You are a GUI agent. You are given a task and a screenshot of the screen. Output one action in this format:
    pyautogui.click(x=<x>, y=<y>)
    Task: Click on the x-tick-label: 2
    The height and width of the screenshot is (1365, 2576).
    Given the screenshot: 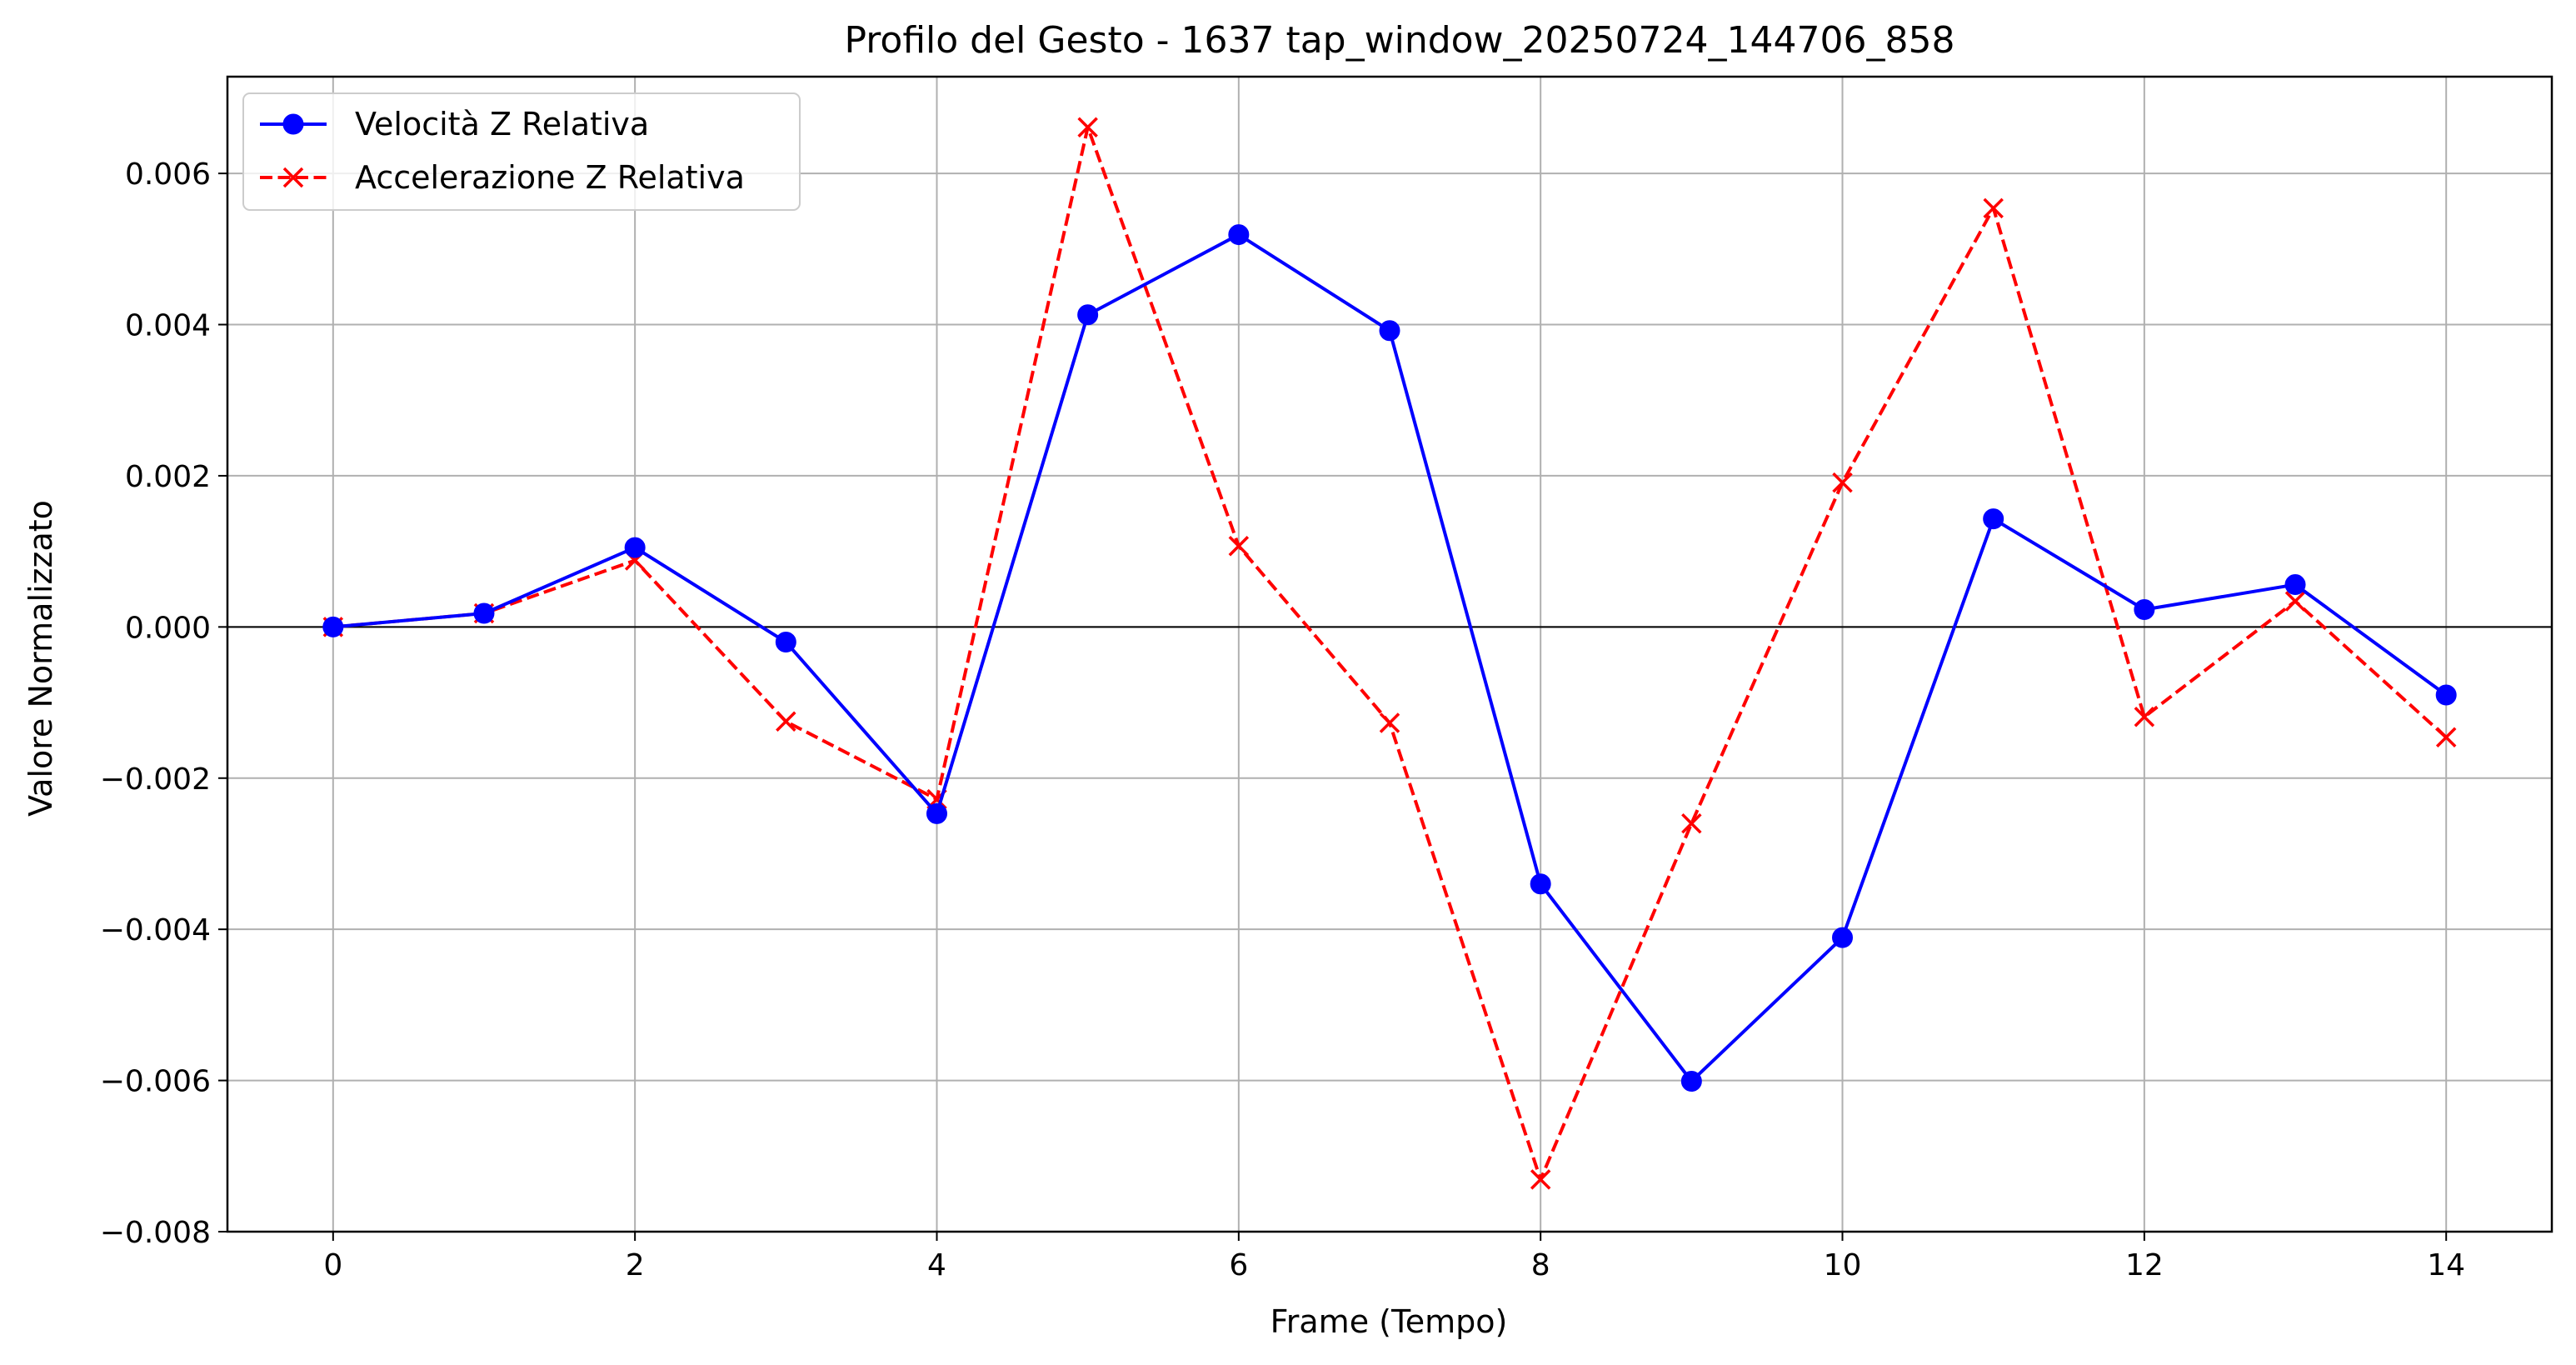 What is the action you would take?
    pyautogui.click(x=635, y=1265)
    